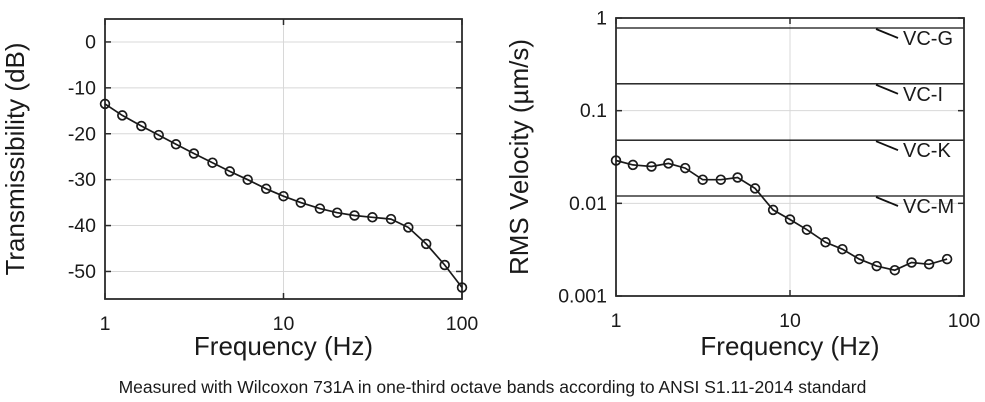 This screenshot has height=402, width=985. Describe the element at coordinates (601, 19) in the screenshot. I see `y-tick-label: 1` at that location.